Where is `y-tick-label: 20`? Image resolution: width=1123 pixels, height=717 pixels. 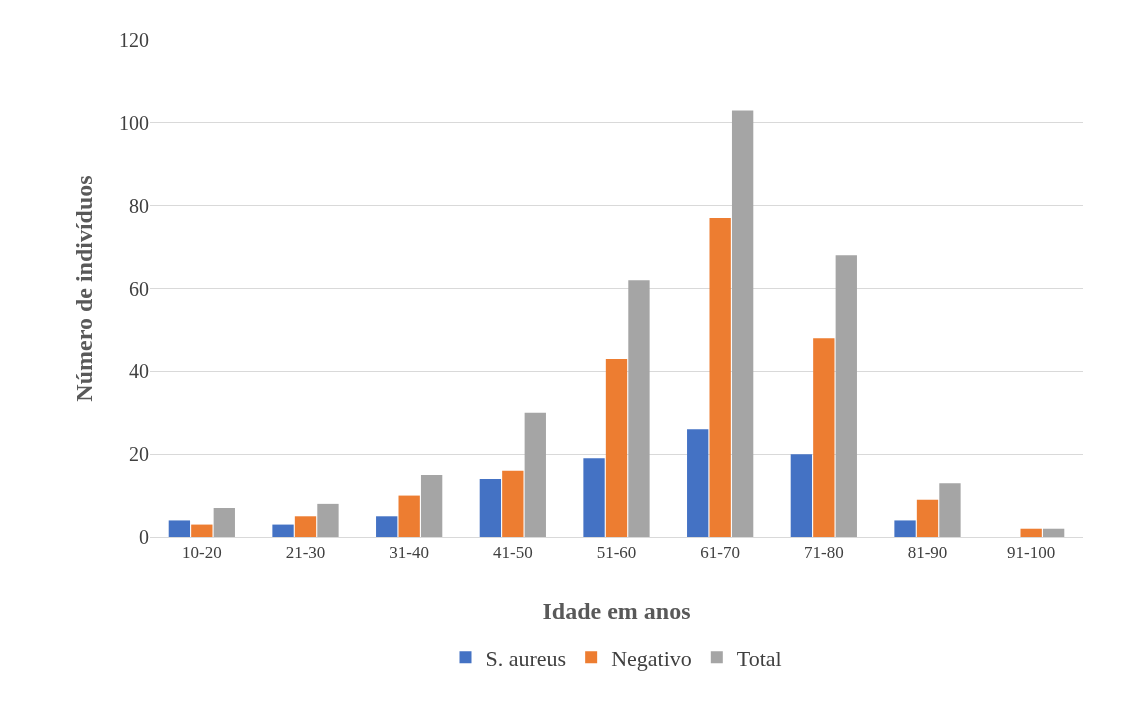
y-tick-label: 20 is located at coordinates (139, 454).